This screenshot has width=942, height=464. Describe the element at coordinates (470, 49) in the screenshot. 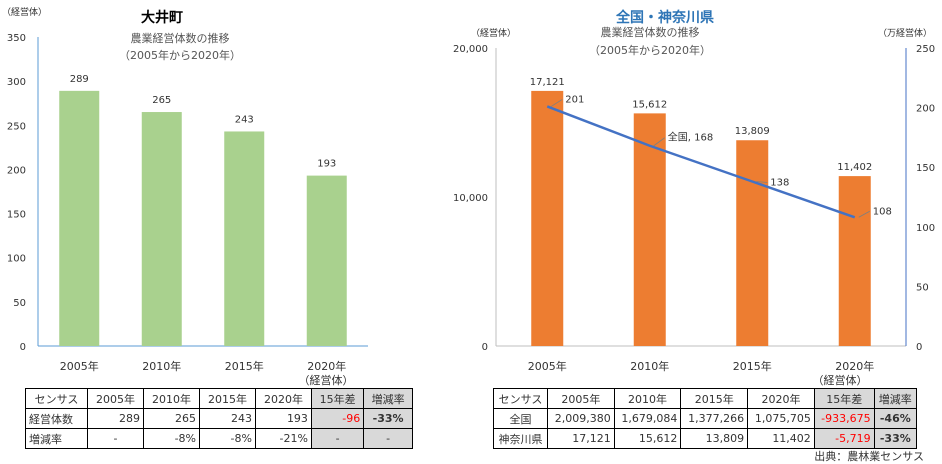

I see `right-left-tick-label: 20,000` at that location.